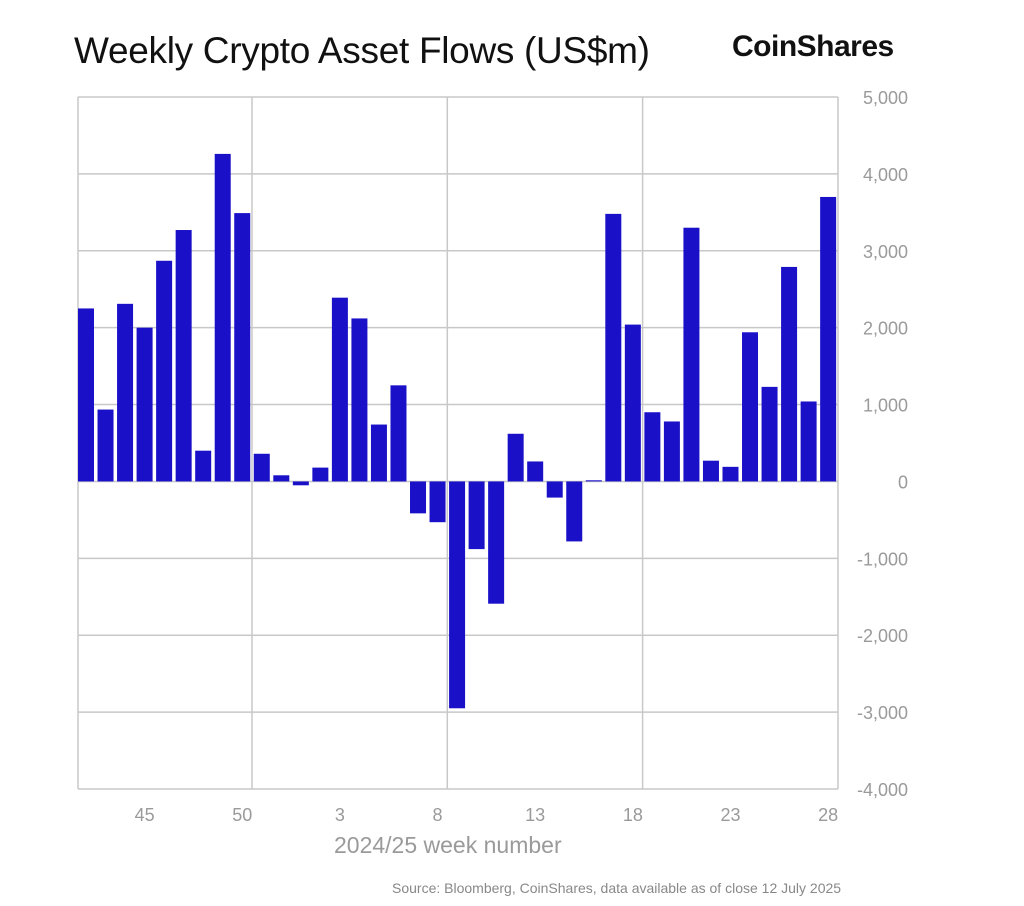  Describe the element at coordinates (882, 790) in the screenshot. I see `y-tick-label: -4,000` at that location.